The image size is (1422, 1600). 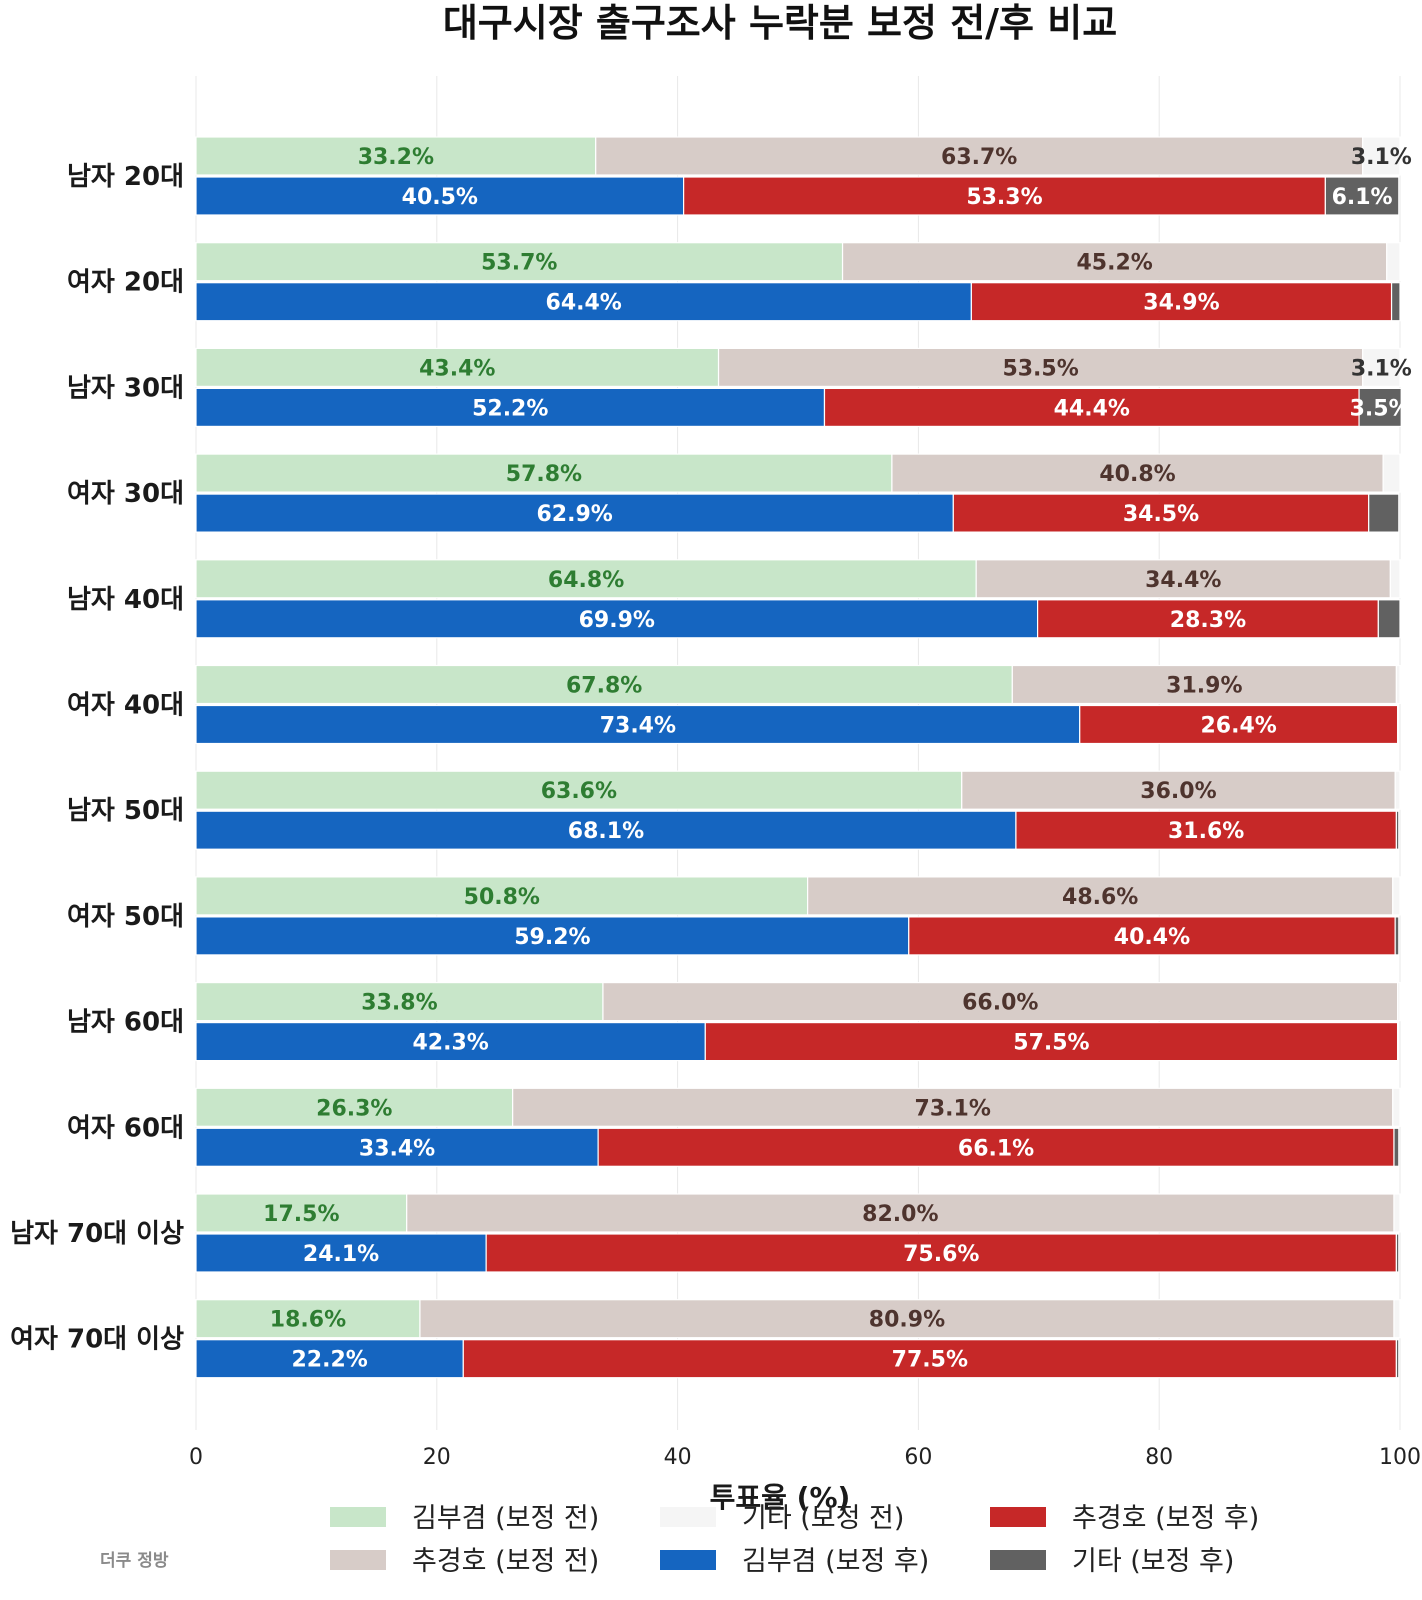 I want to click on bar-value-label: 53.3%, so click(x=1004, y=197).